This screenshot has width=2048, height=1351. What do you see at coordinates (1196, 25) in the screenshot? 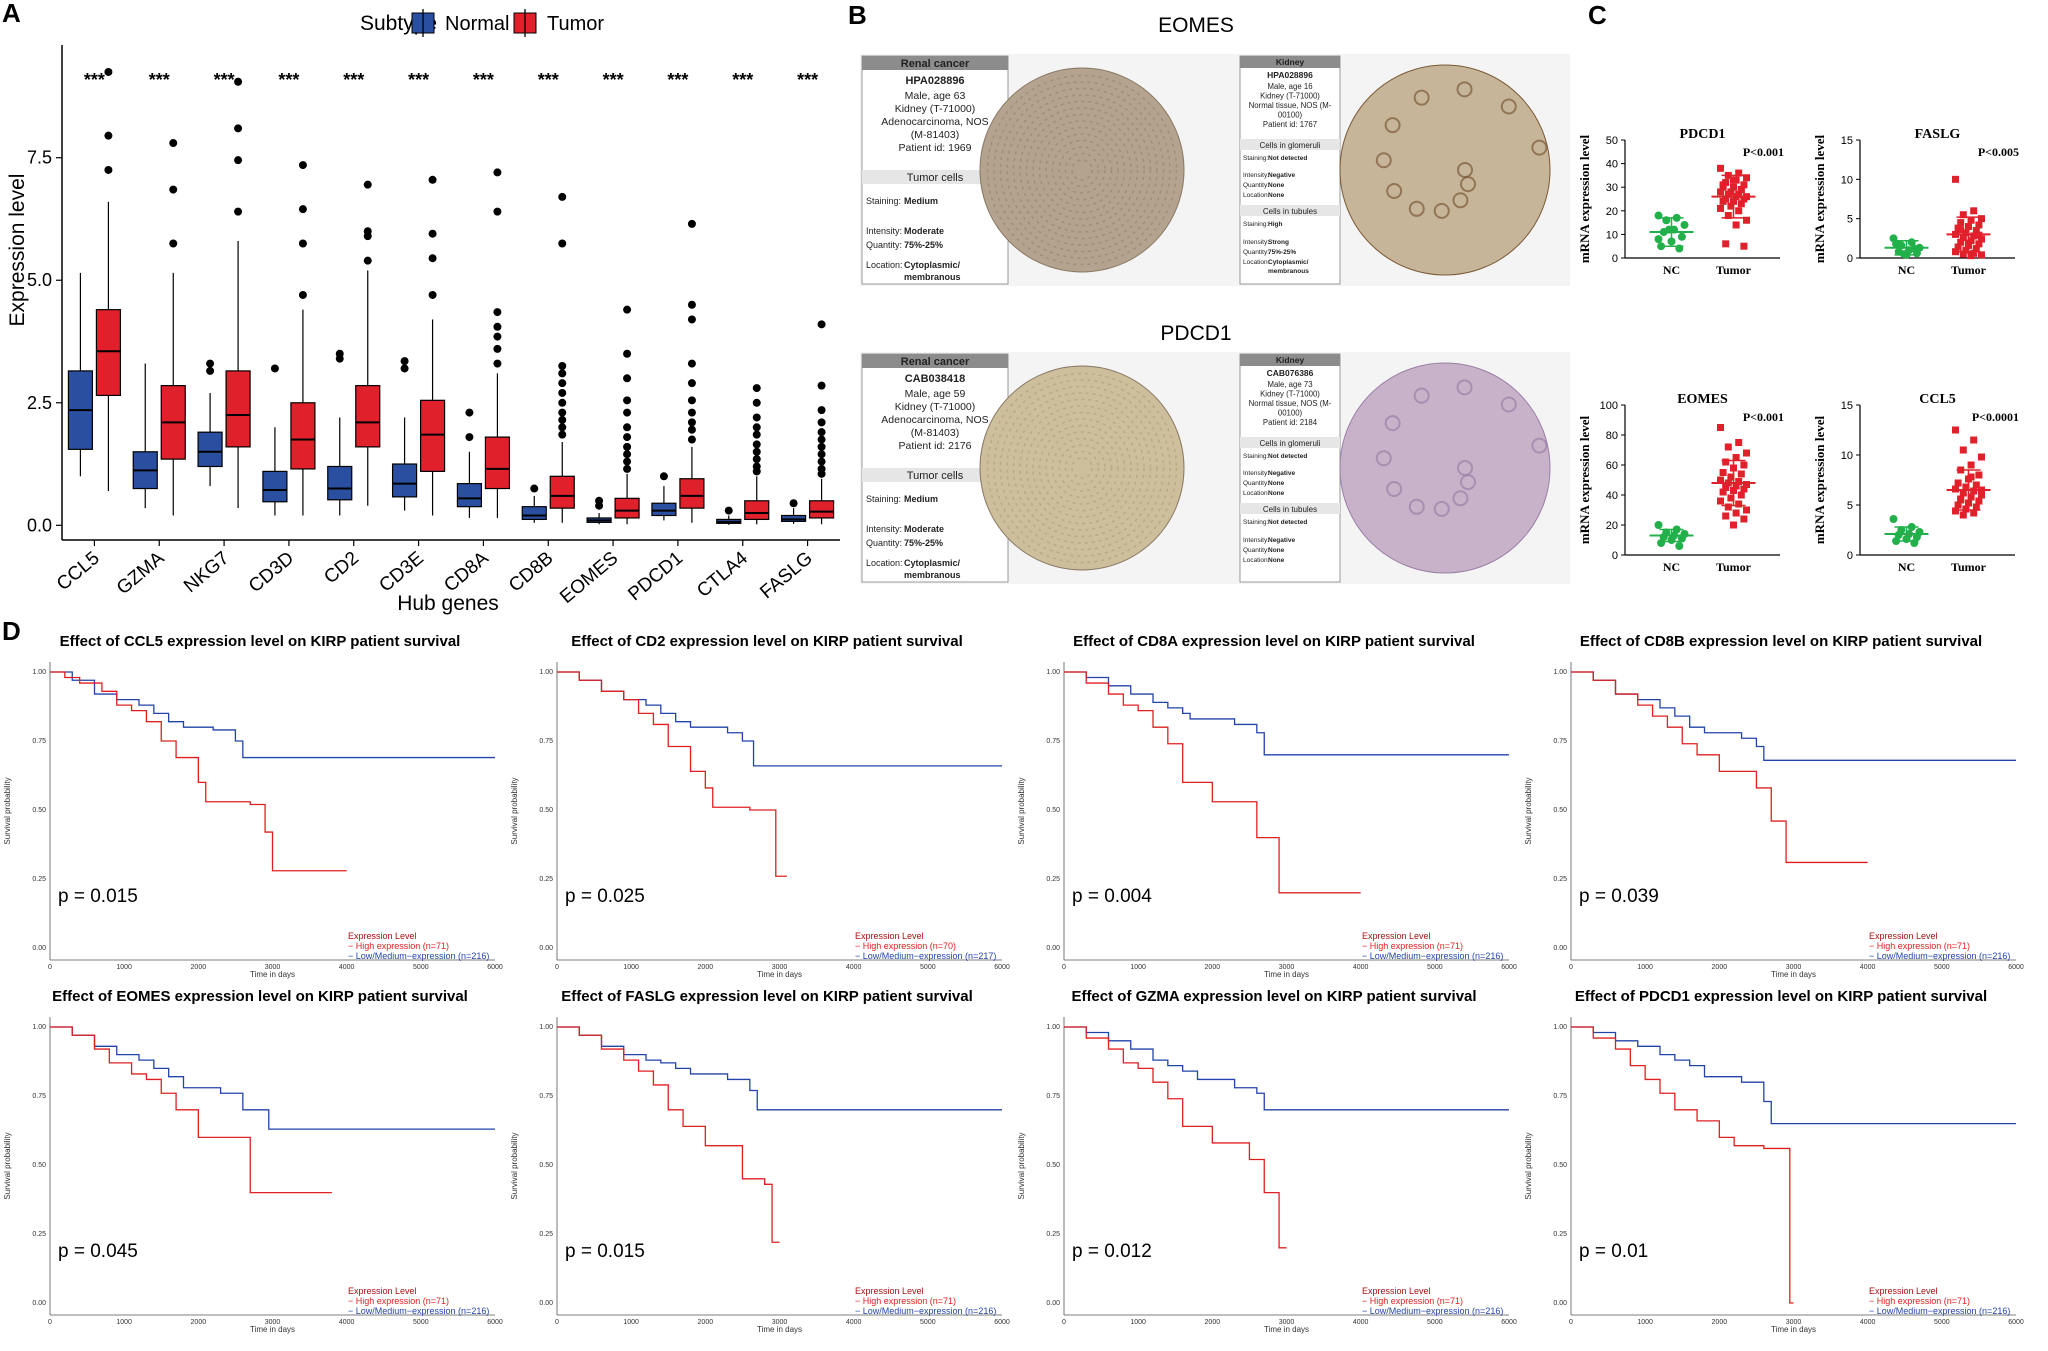
I see `ihc-title-eomes: EOMES` at bounding box center [1196, 25].